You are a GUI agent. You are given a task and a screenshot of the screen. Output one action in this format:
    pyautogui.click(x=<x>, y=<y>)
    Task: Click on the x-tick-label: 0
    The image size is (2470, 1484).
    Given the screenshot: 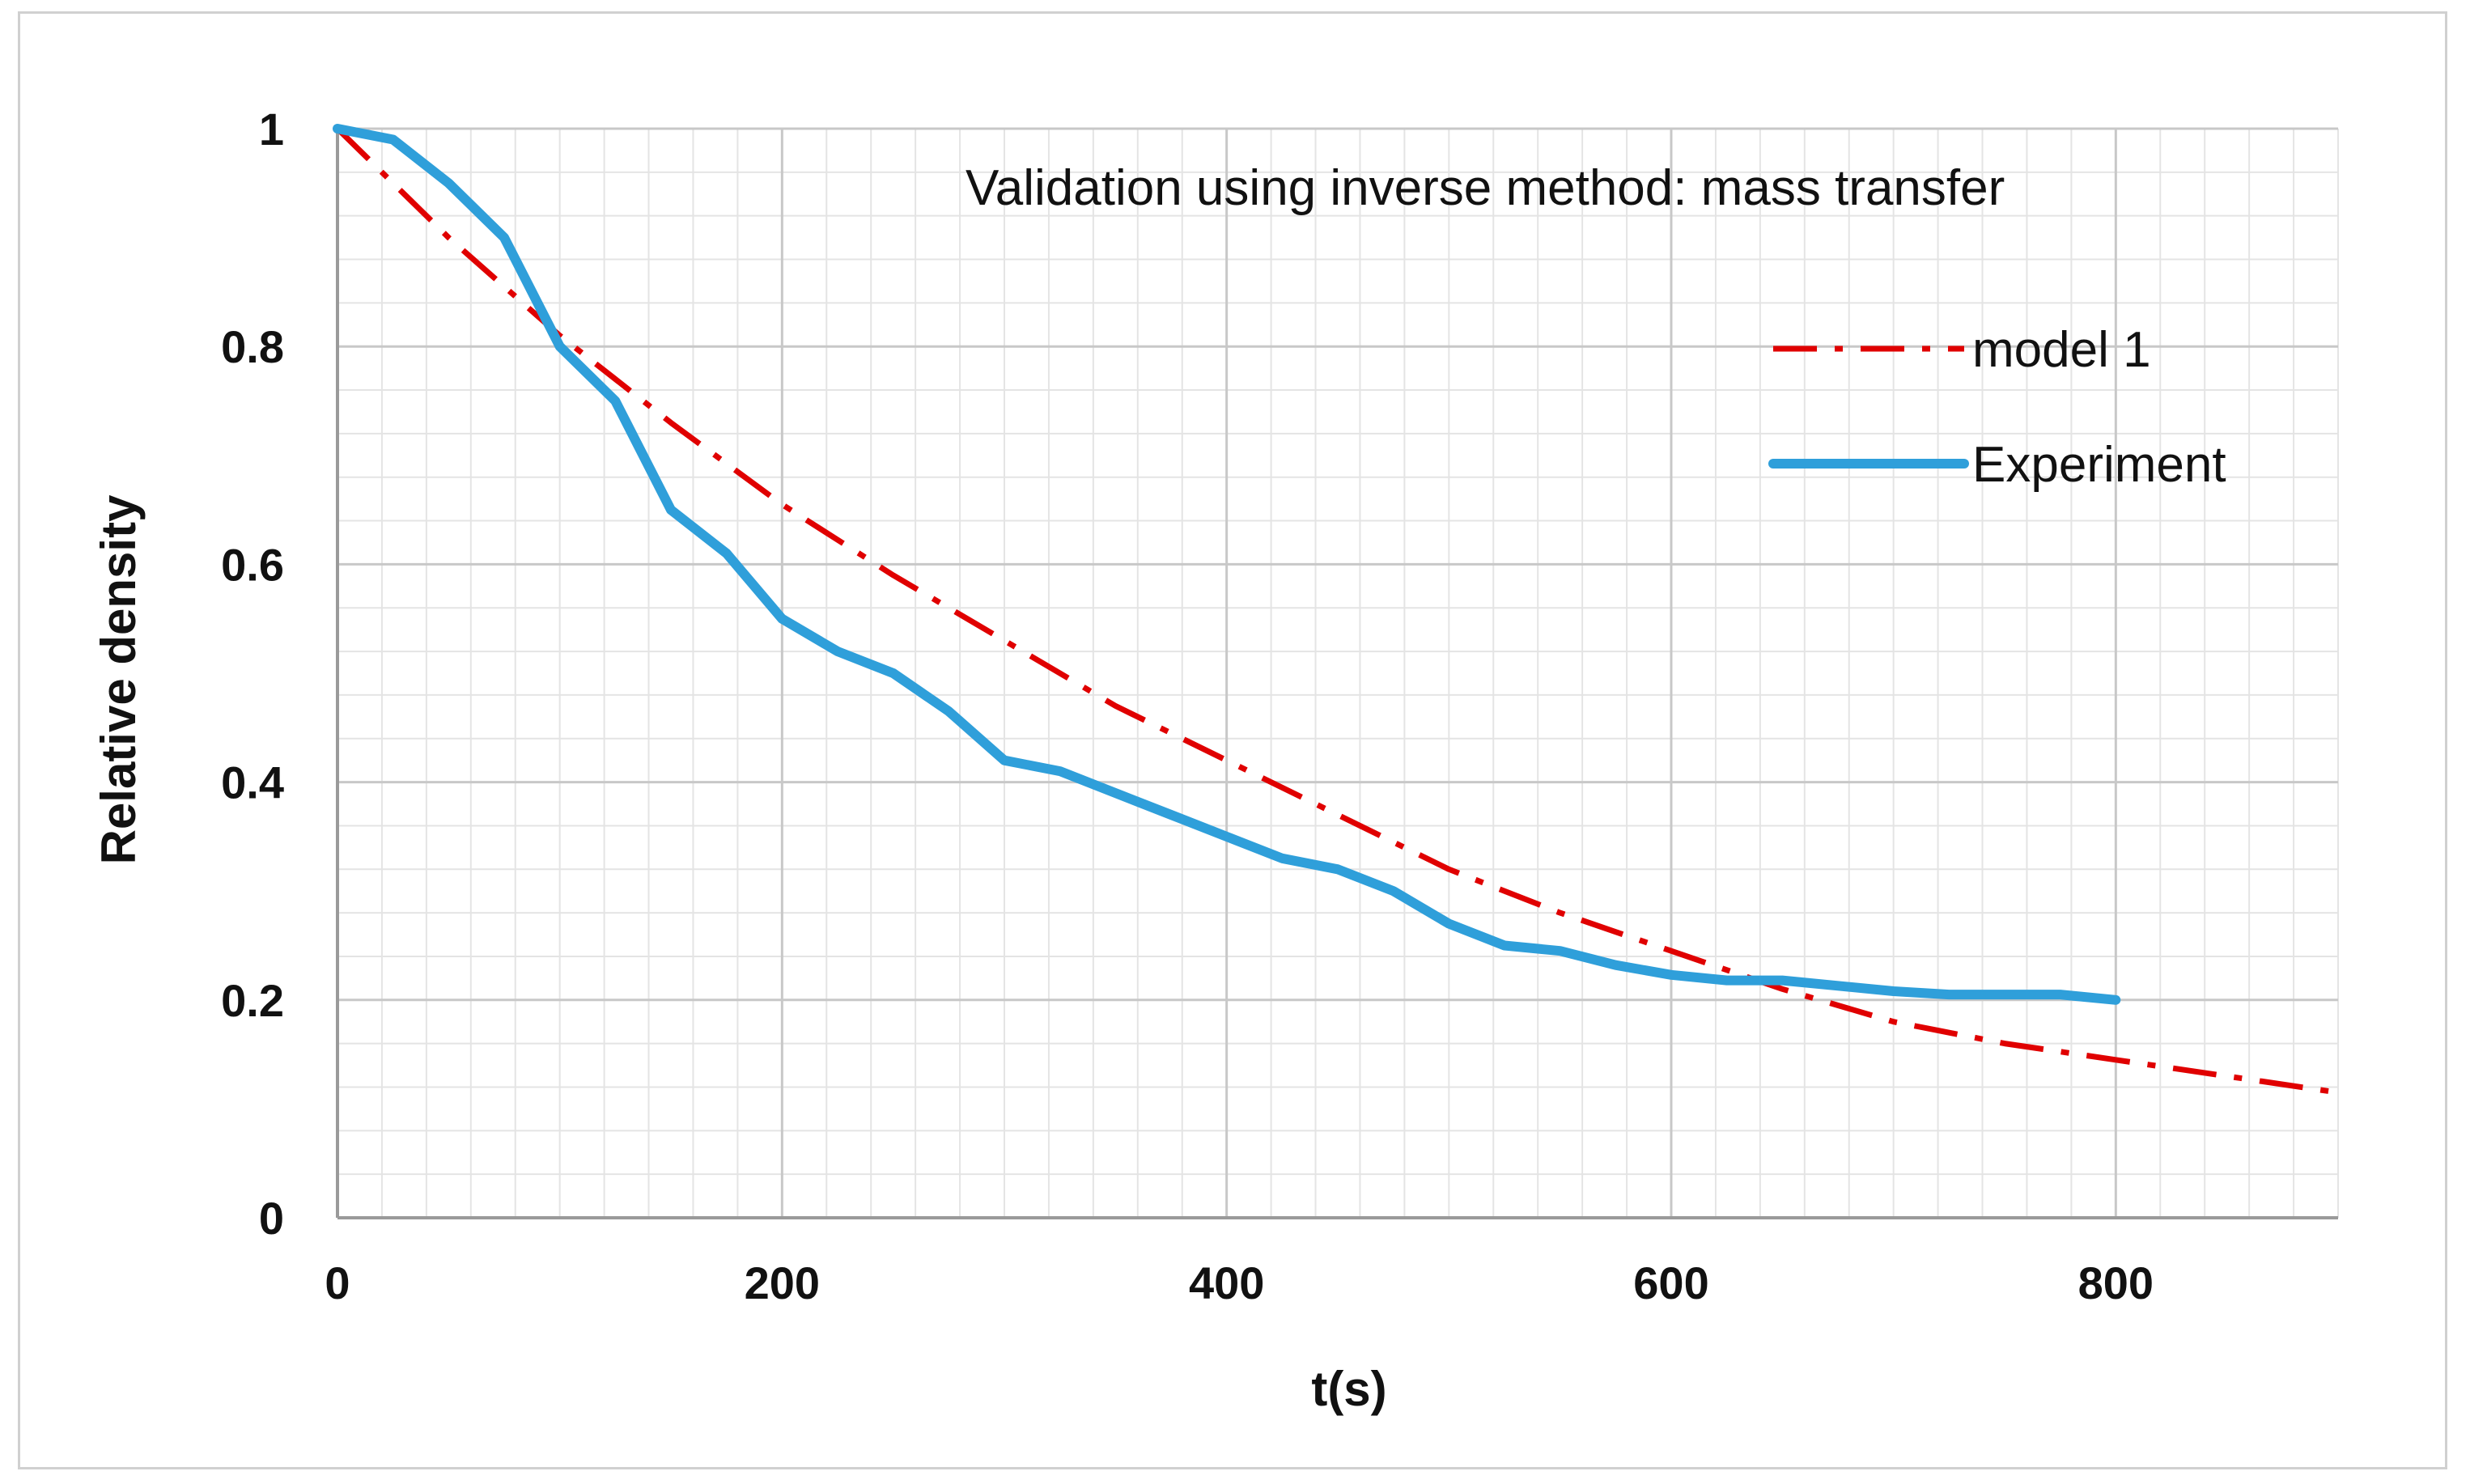 What is the action you would take?
    pyautogui.click(x=337, y=1282)
    